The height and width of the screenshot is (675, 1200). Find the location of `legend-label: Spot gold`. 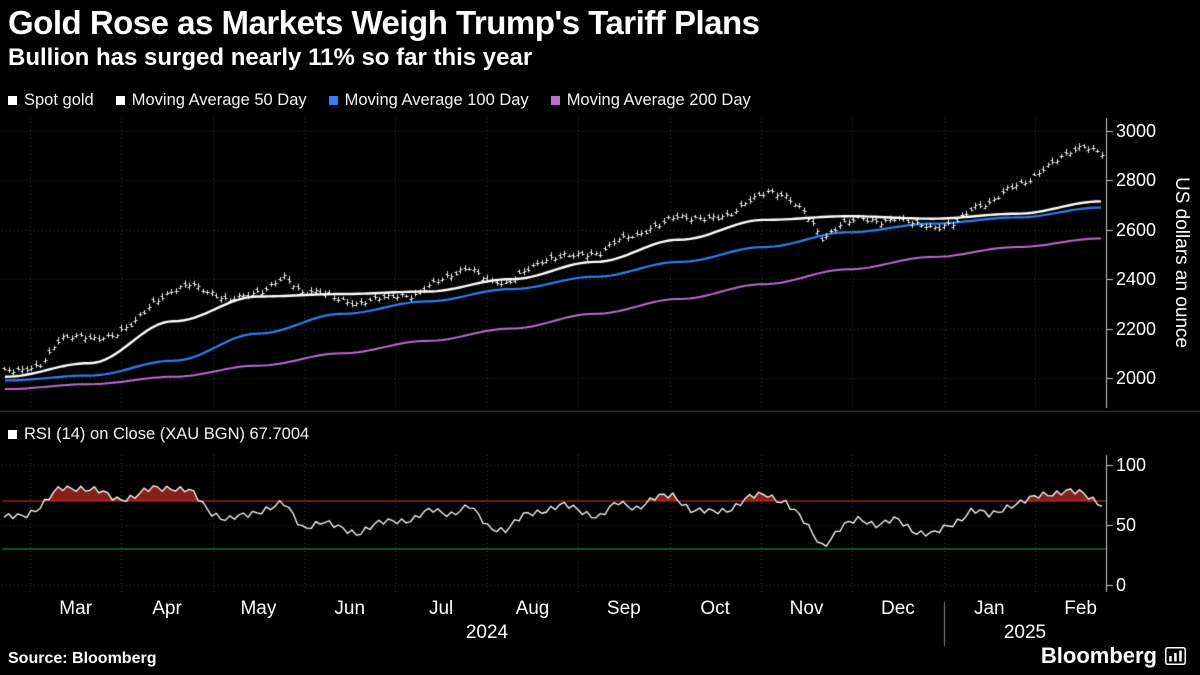

legend-label: Spot gold is located at coordinates (59, 100).